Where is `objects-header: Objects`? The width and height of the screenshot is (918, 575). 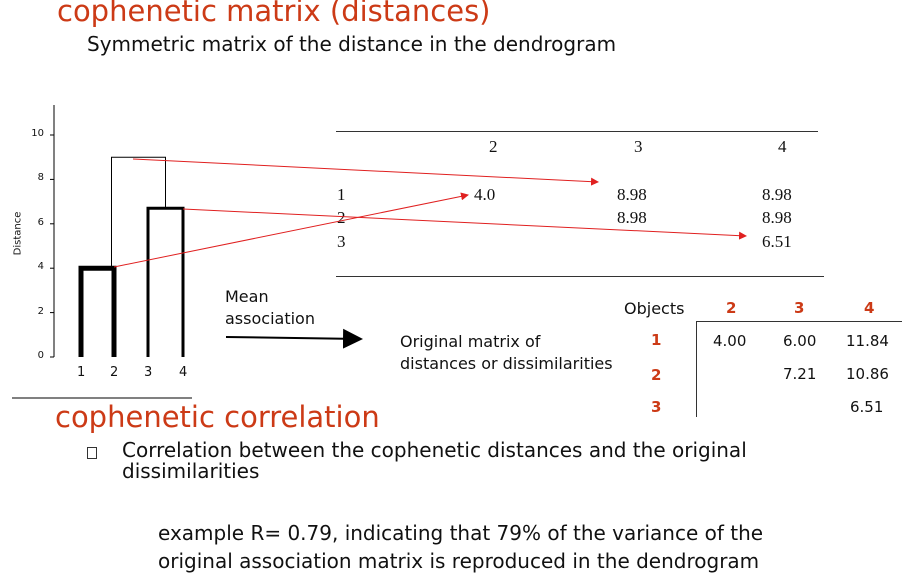
objects-header: Objects is located at coordinates (654, 308).